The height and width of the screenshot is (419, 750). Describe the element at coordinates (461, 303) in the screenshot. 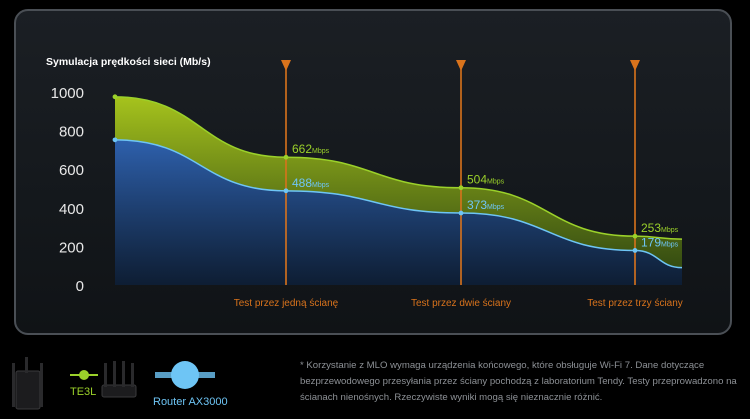

I see `wall-marker-label: Test przez dwie ściany` at that location.